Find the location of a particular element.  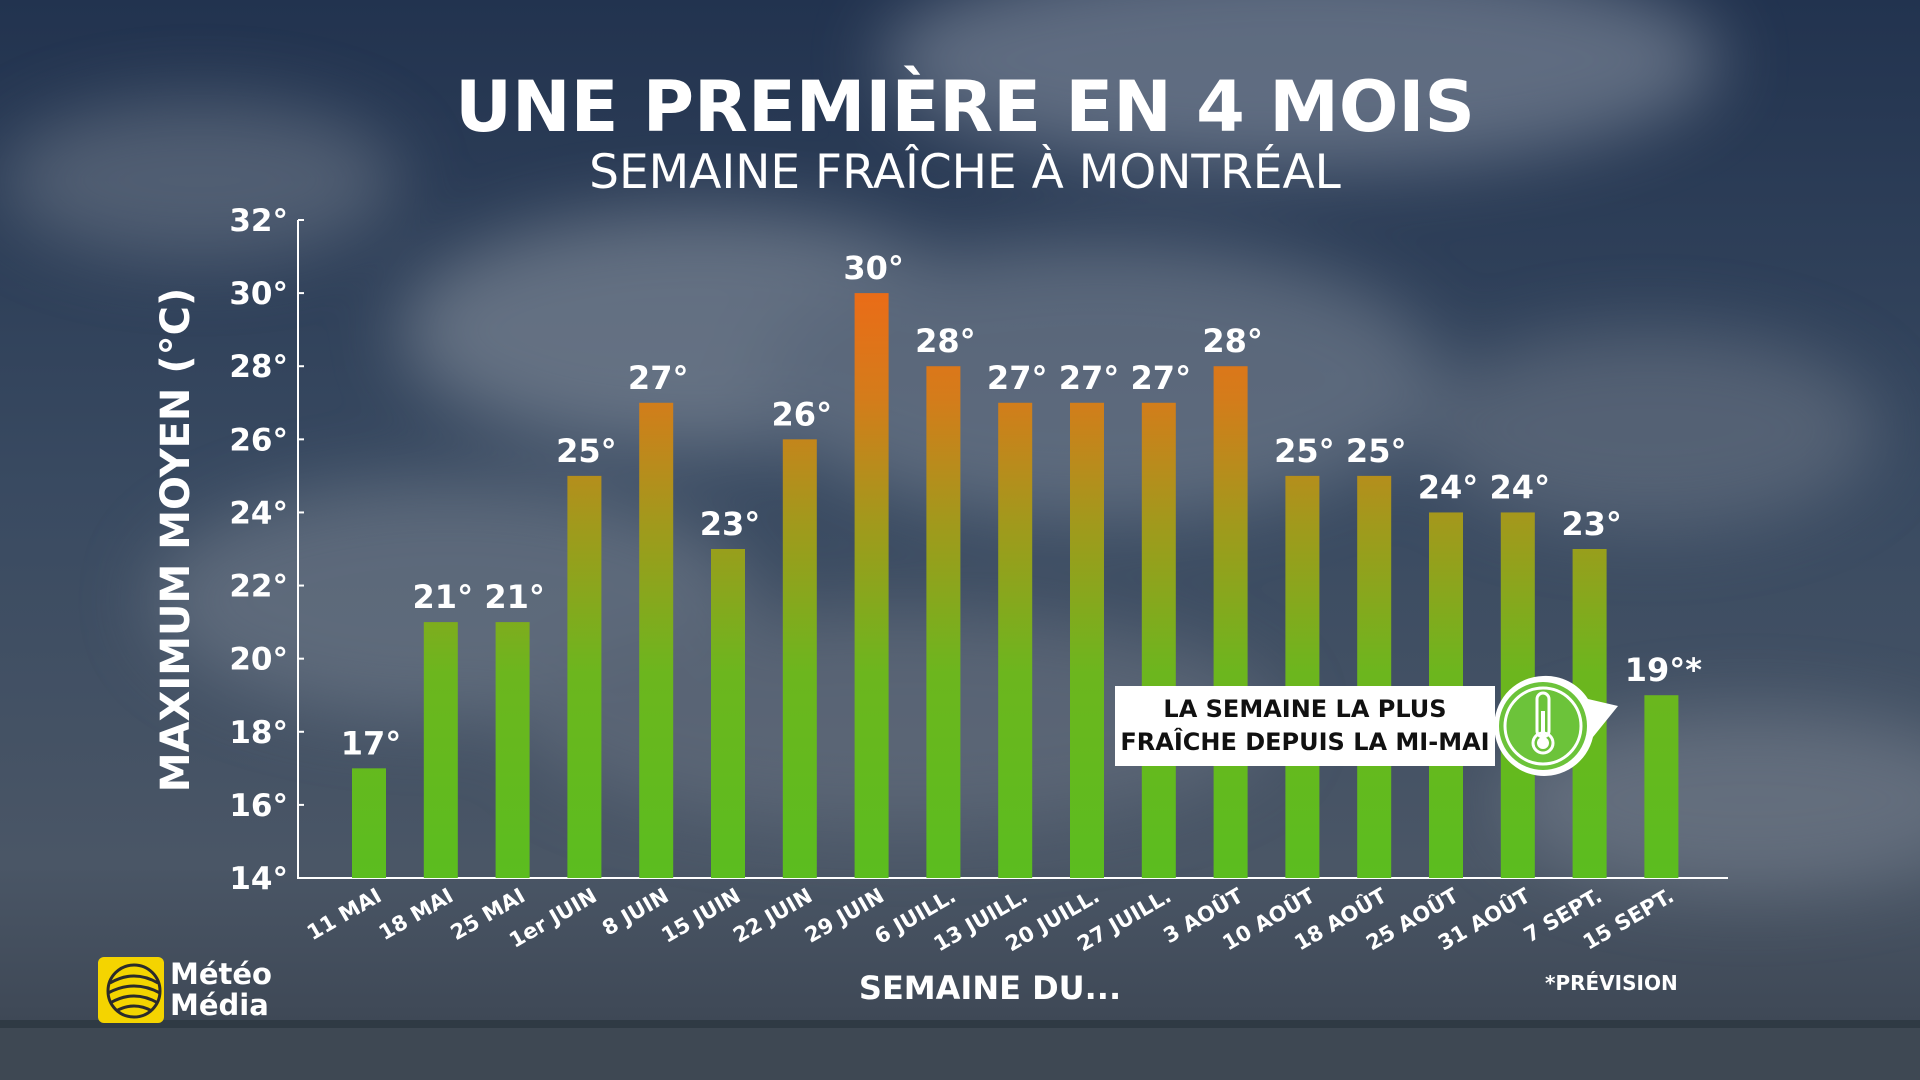

x-tick-label: 11 MAI is located at coordinates (344, 915).